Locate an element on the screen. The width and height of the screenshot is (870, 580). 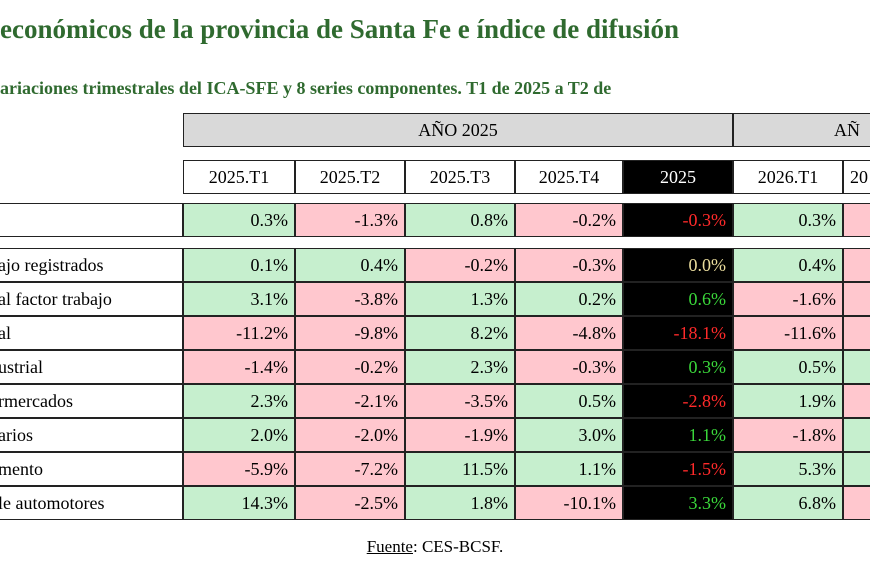
value-cell: 0.6% is located at coordinates (678, 299).